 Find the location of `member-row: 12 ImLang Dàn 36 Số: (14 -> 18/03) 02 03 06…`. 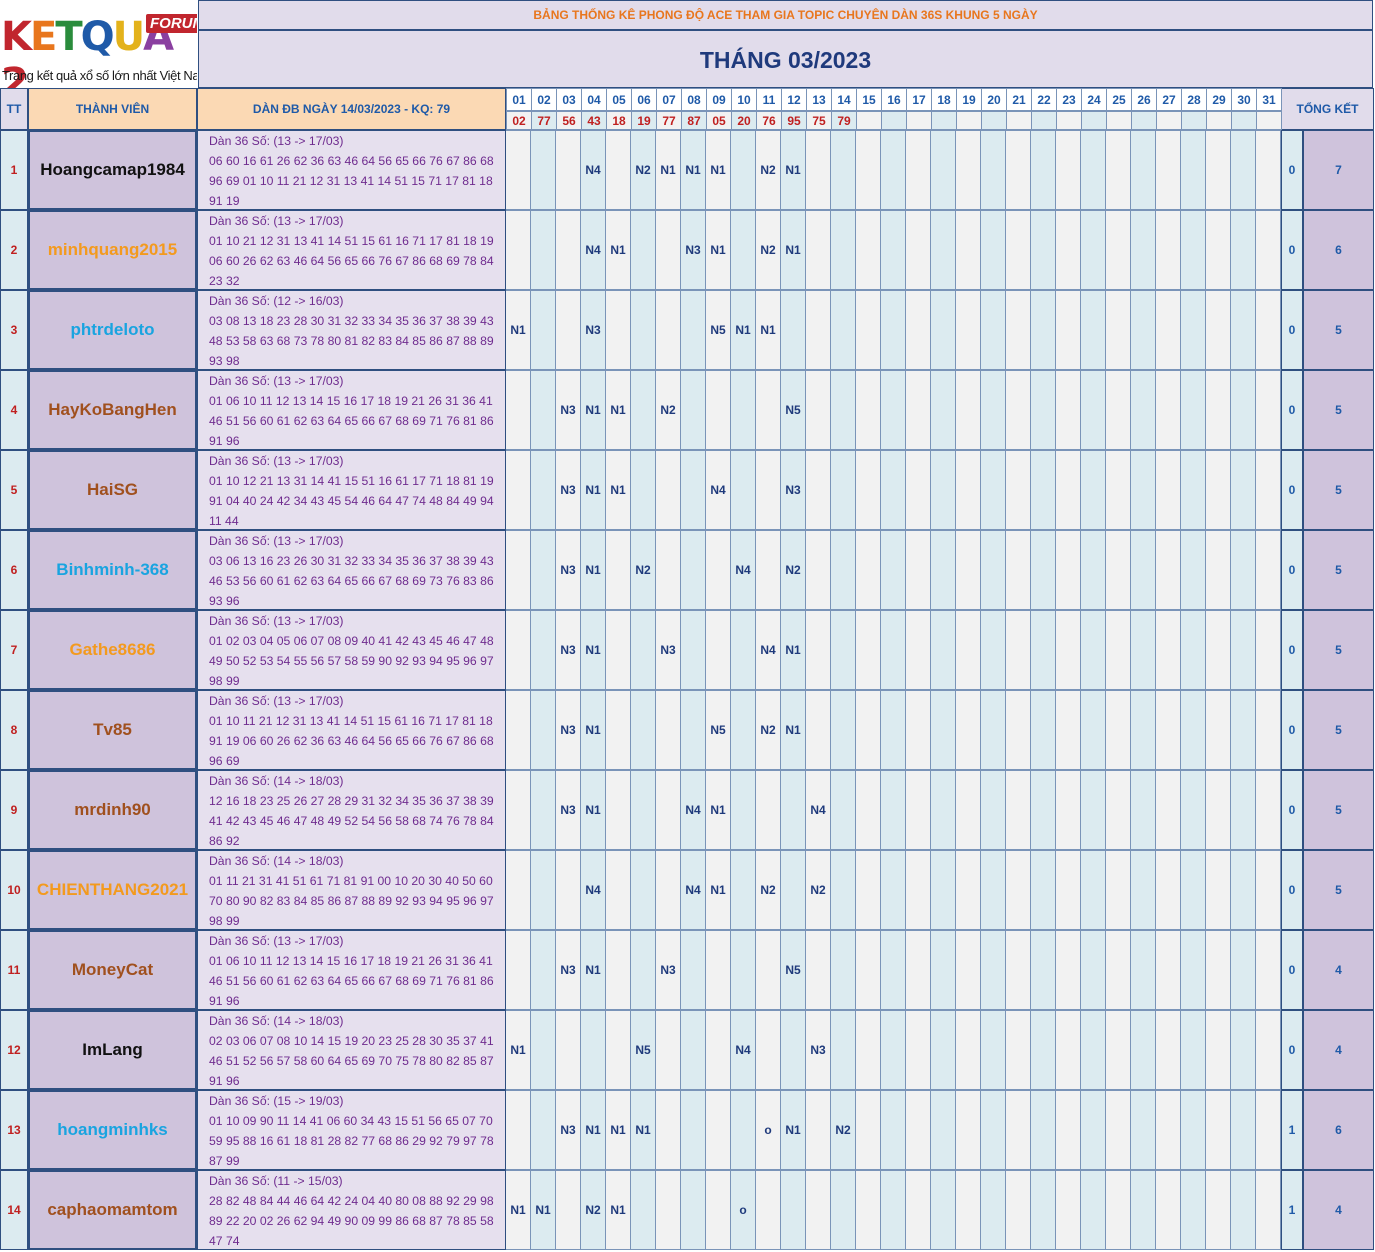

member-row: 12 ImLang Dàn 36 Số: (14 -> 18/03) 02 03 06… is located at coordinates (687, 1050).